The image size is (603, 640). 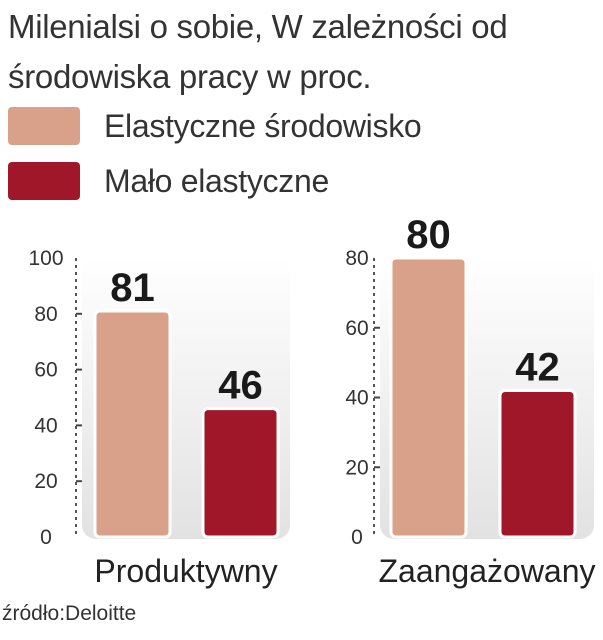 I want to click on y-tick-label: 100, so click(x=45, y=258).